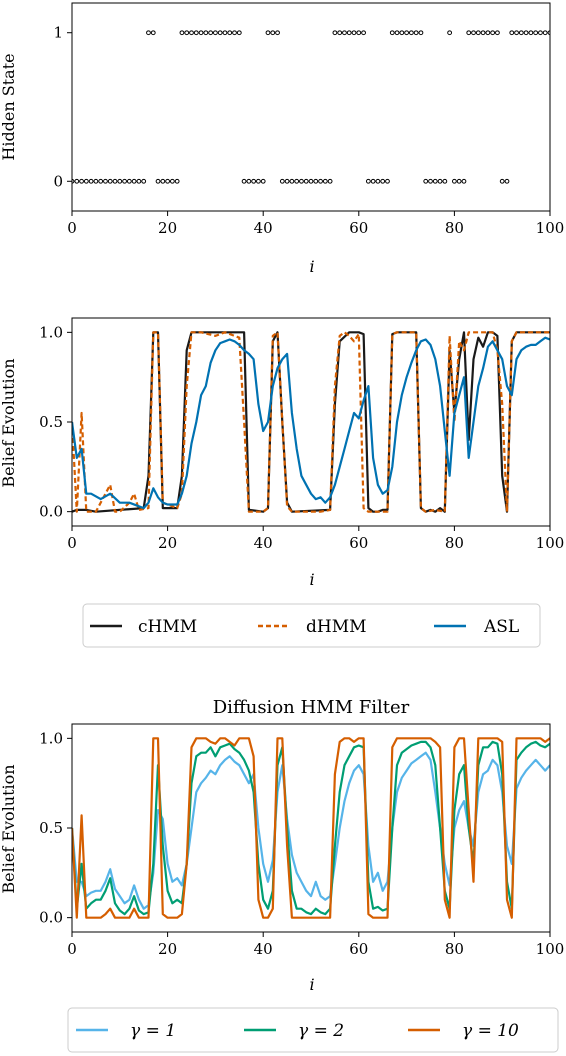  What do you see at coordinates (58, 33) in the screenshot?
I see `y-tick-label: 1` at bounding box center [58, 33].